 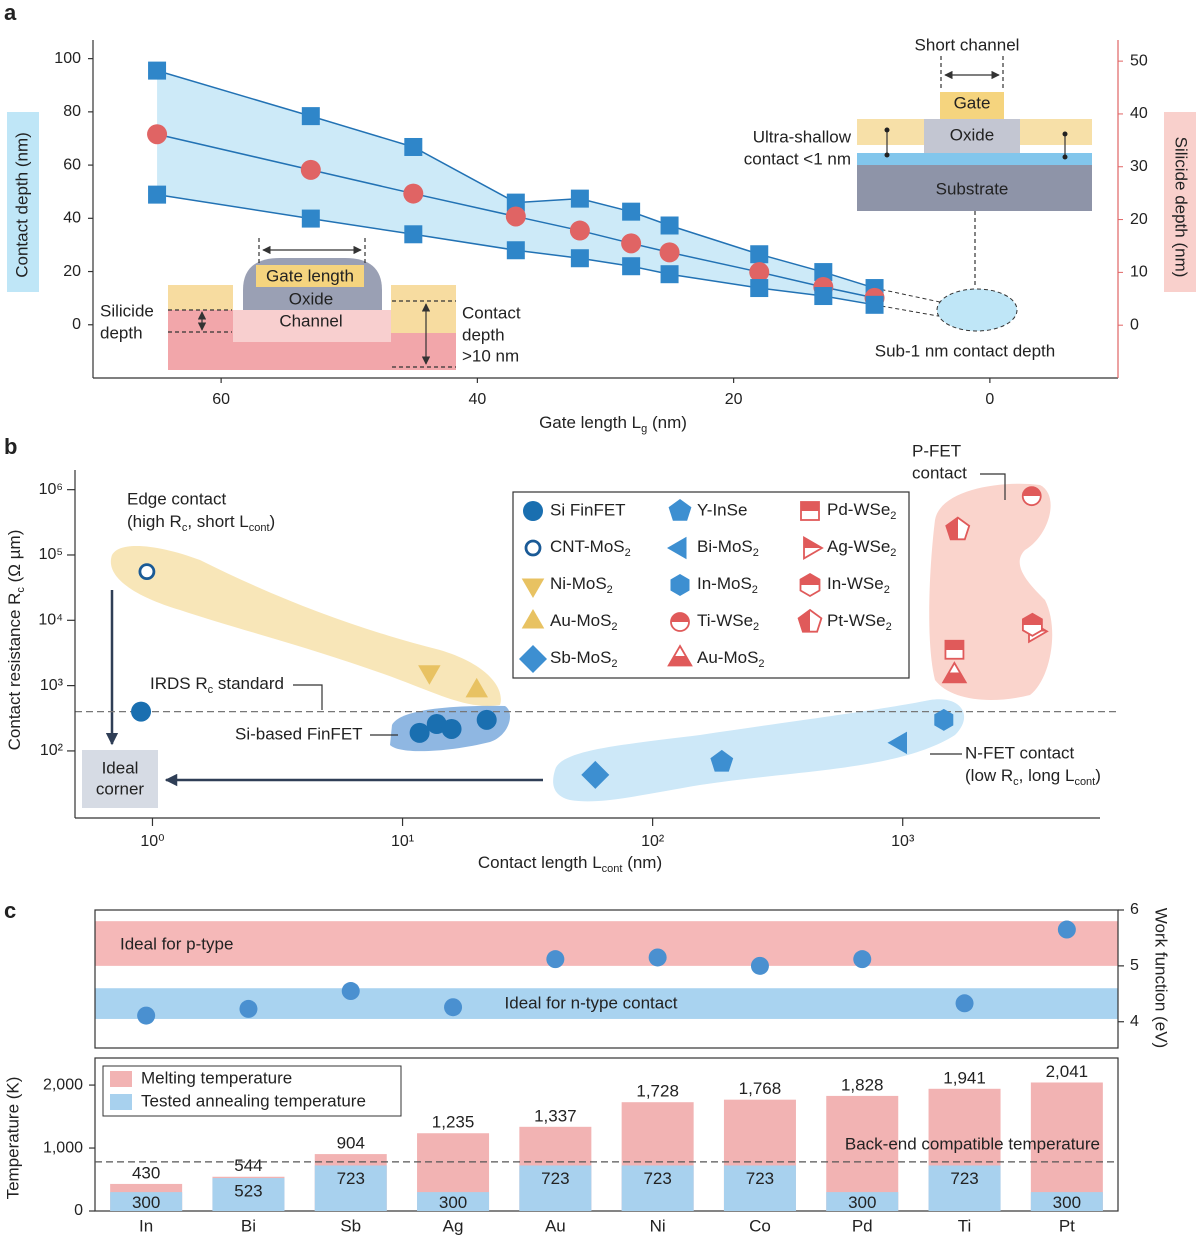 What do you see at coordinates (965, 350) in the screenshot?
I see `annotation: Sub-1 nm contact depth` at bounding box center [965, 350].